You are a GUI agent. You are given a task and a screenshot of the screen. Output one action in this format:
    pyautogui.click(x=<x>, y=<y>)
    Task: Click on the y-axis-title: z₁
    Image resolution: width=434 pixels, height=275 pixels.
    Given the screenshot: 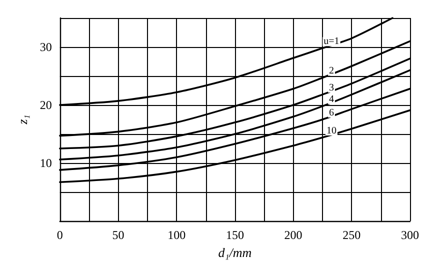 What is the action you would take?
    pyautogui.click(x=22, y=120)
    